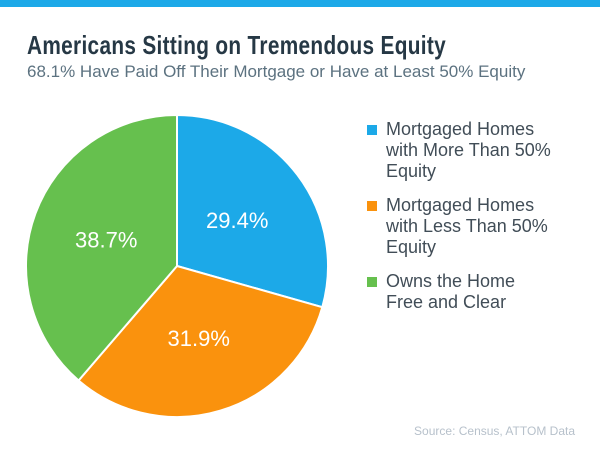  I want to click on source-note: Source: Census, ATTOM Data, so click(494, 431).